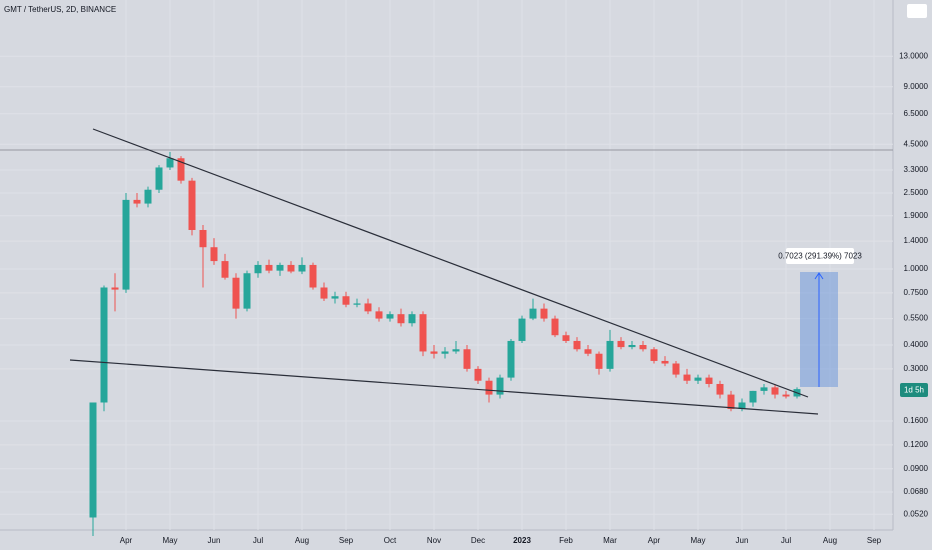  I want to click on x-tick-label: Nov, so click(434, 540).